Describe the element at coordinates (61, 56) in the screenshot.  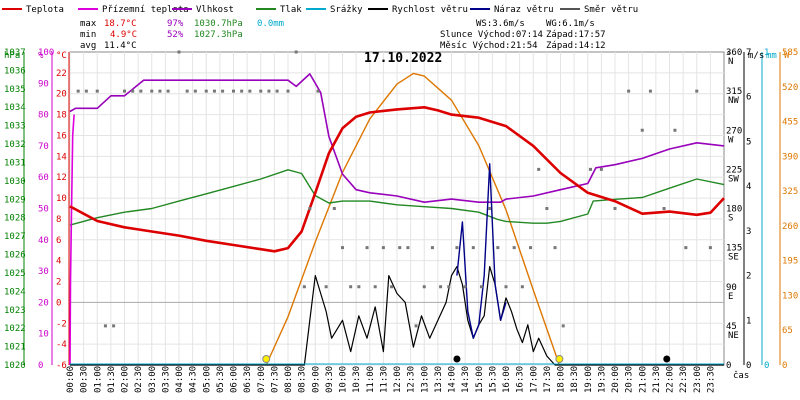
I see `unit-temp: °C` at that location.